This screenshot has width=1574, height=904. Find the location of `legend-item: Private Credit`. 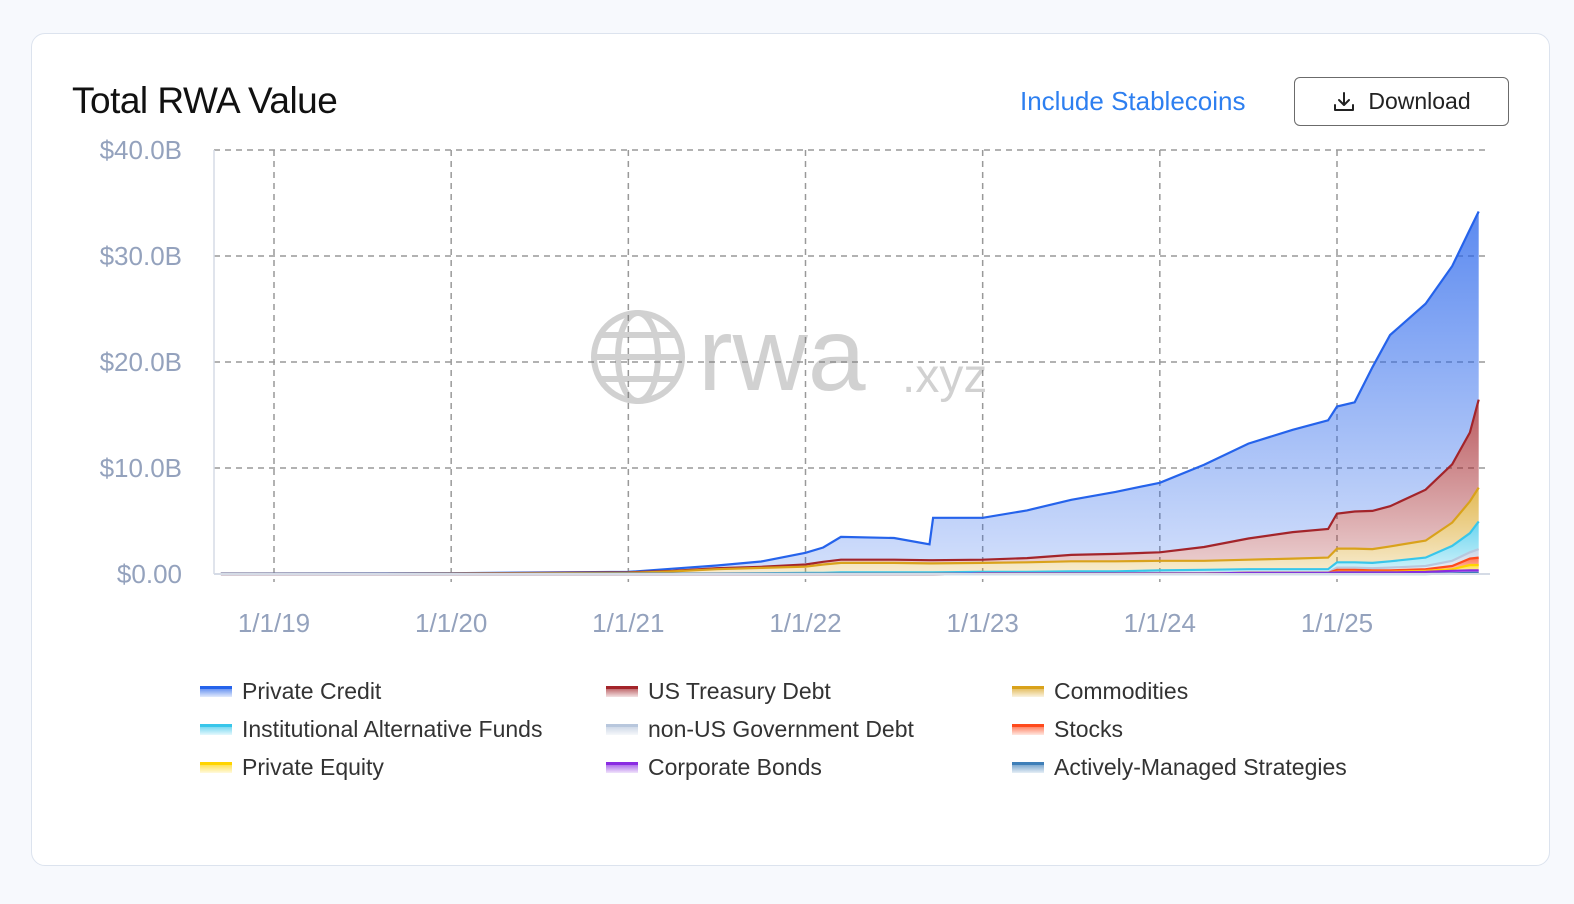

legend-item: Private Credit is located at coordinates (403, 691).